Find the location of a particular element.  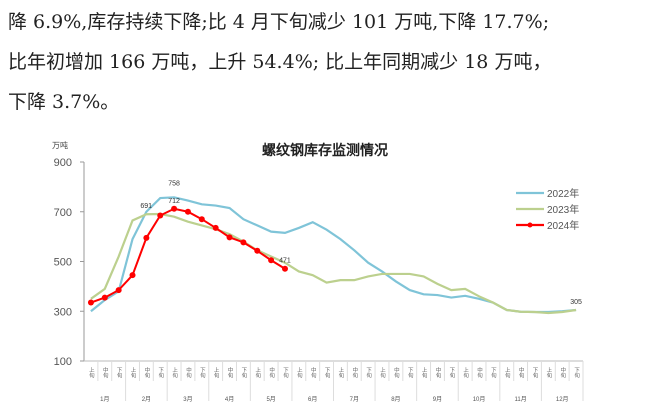

x-tick-label-month: 10月 is located at coordinates (479, 399).